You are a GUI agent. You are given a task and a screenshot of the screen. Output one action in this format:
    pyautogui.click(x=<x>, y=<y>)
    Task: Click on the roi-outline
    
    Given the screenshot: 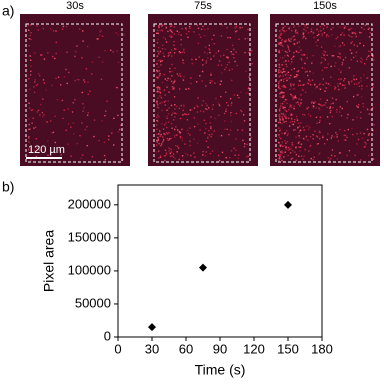 What is the action you would take?
    pyautogui.click(x=324, y=93)
    